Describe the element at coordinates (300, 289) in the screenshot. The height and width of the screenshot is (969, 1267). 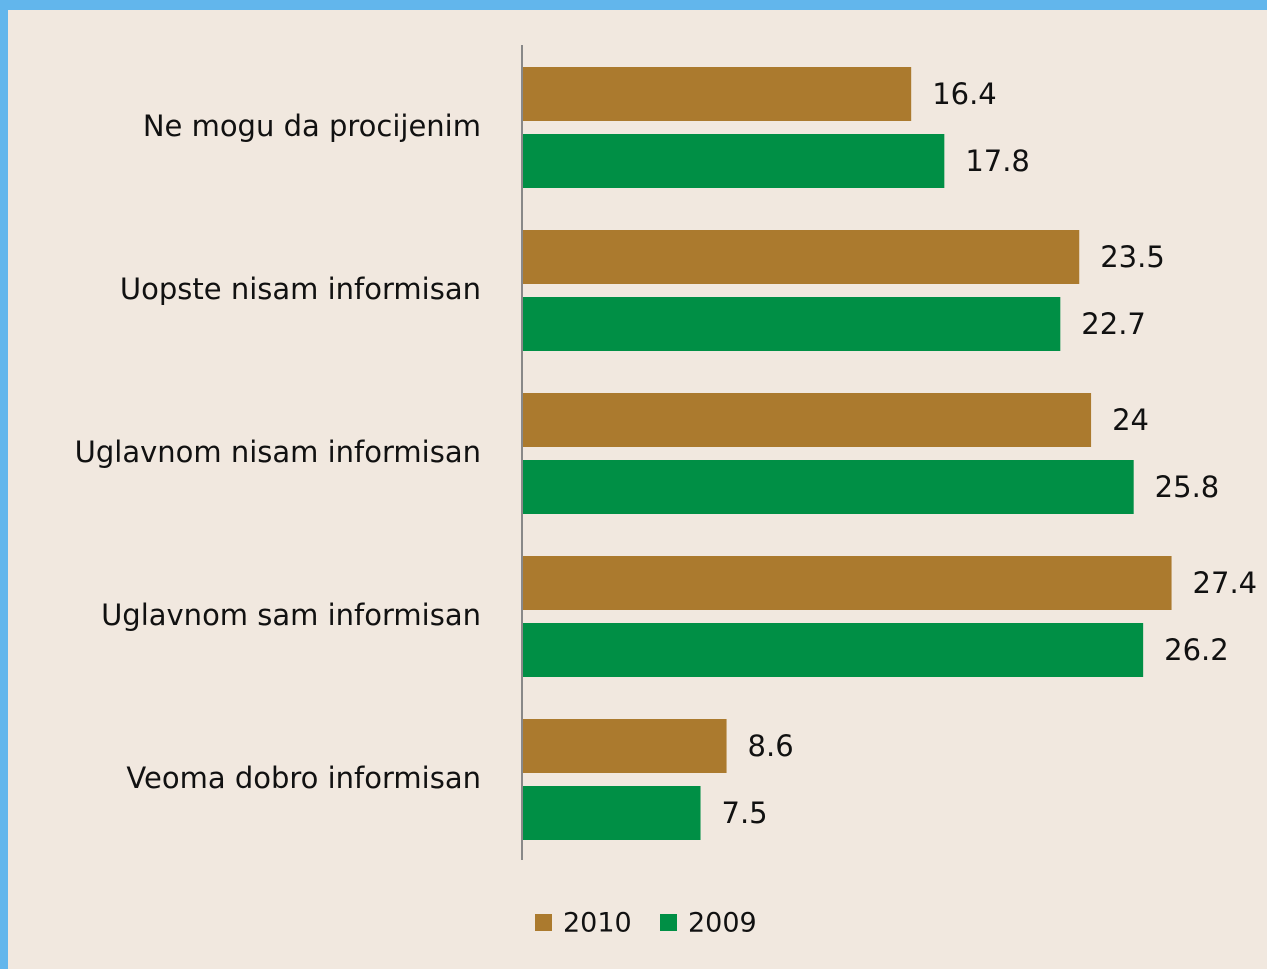
I see `category-label: Uopste nisam informisan` at that location.